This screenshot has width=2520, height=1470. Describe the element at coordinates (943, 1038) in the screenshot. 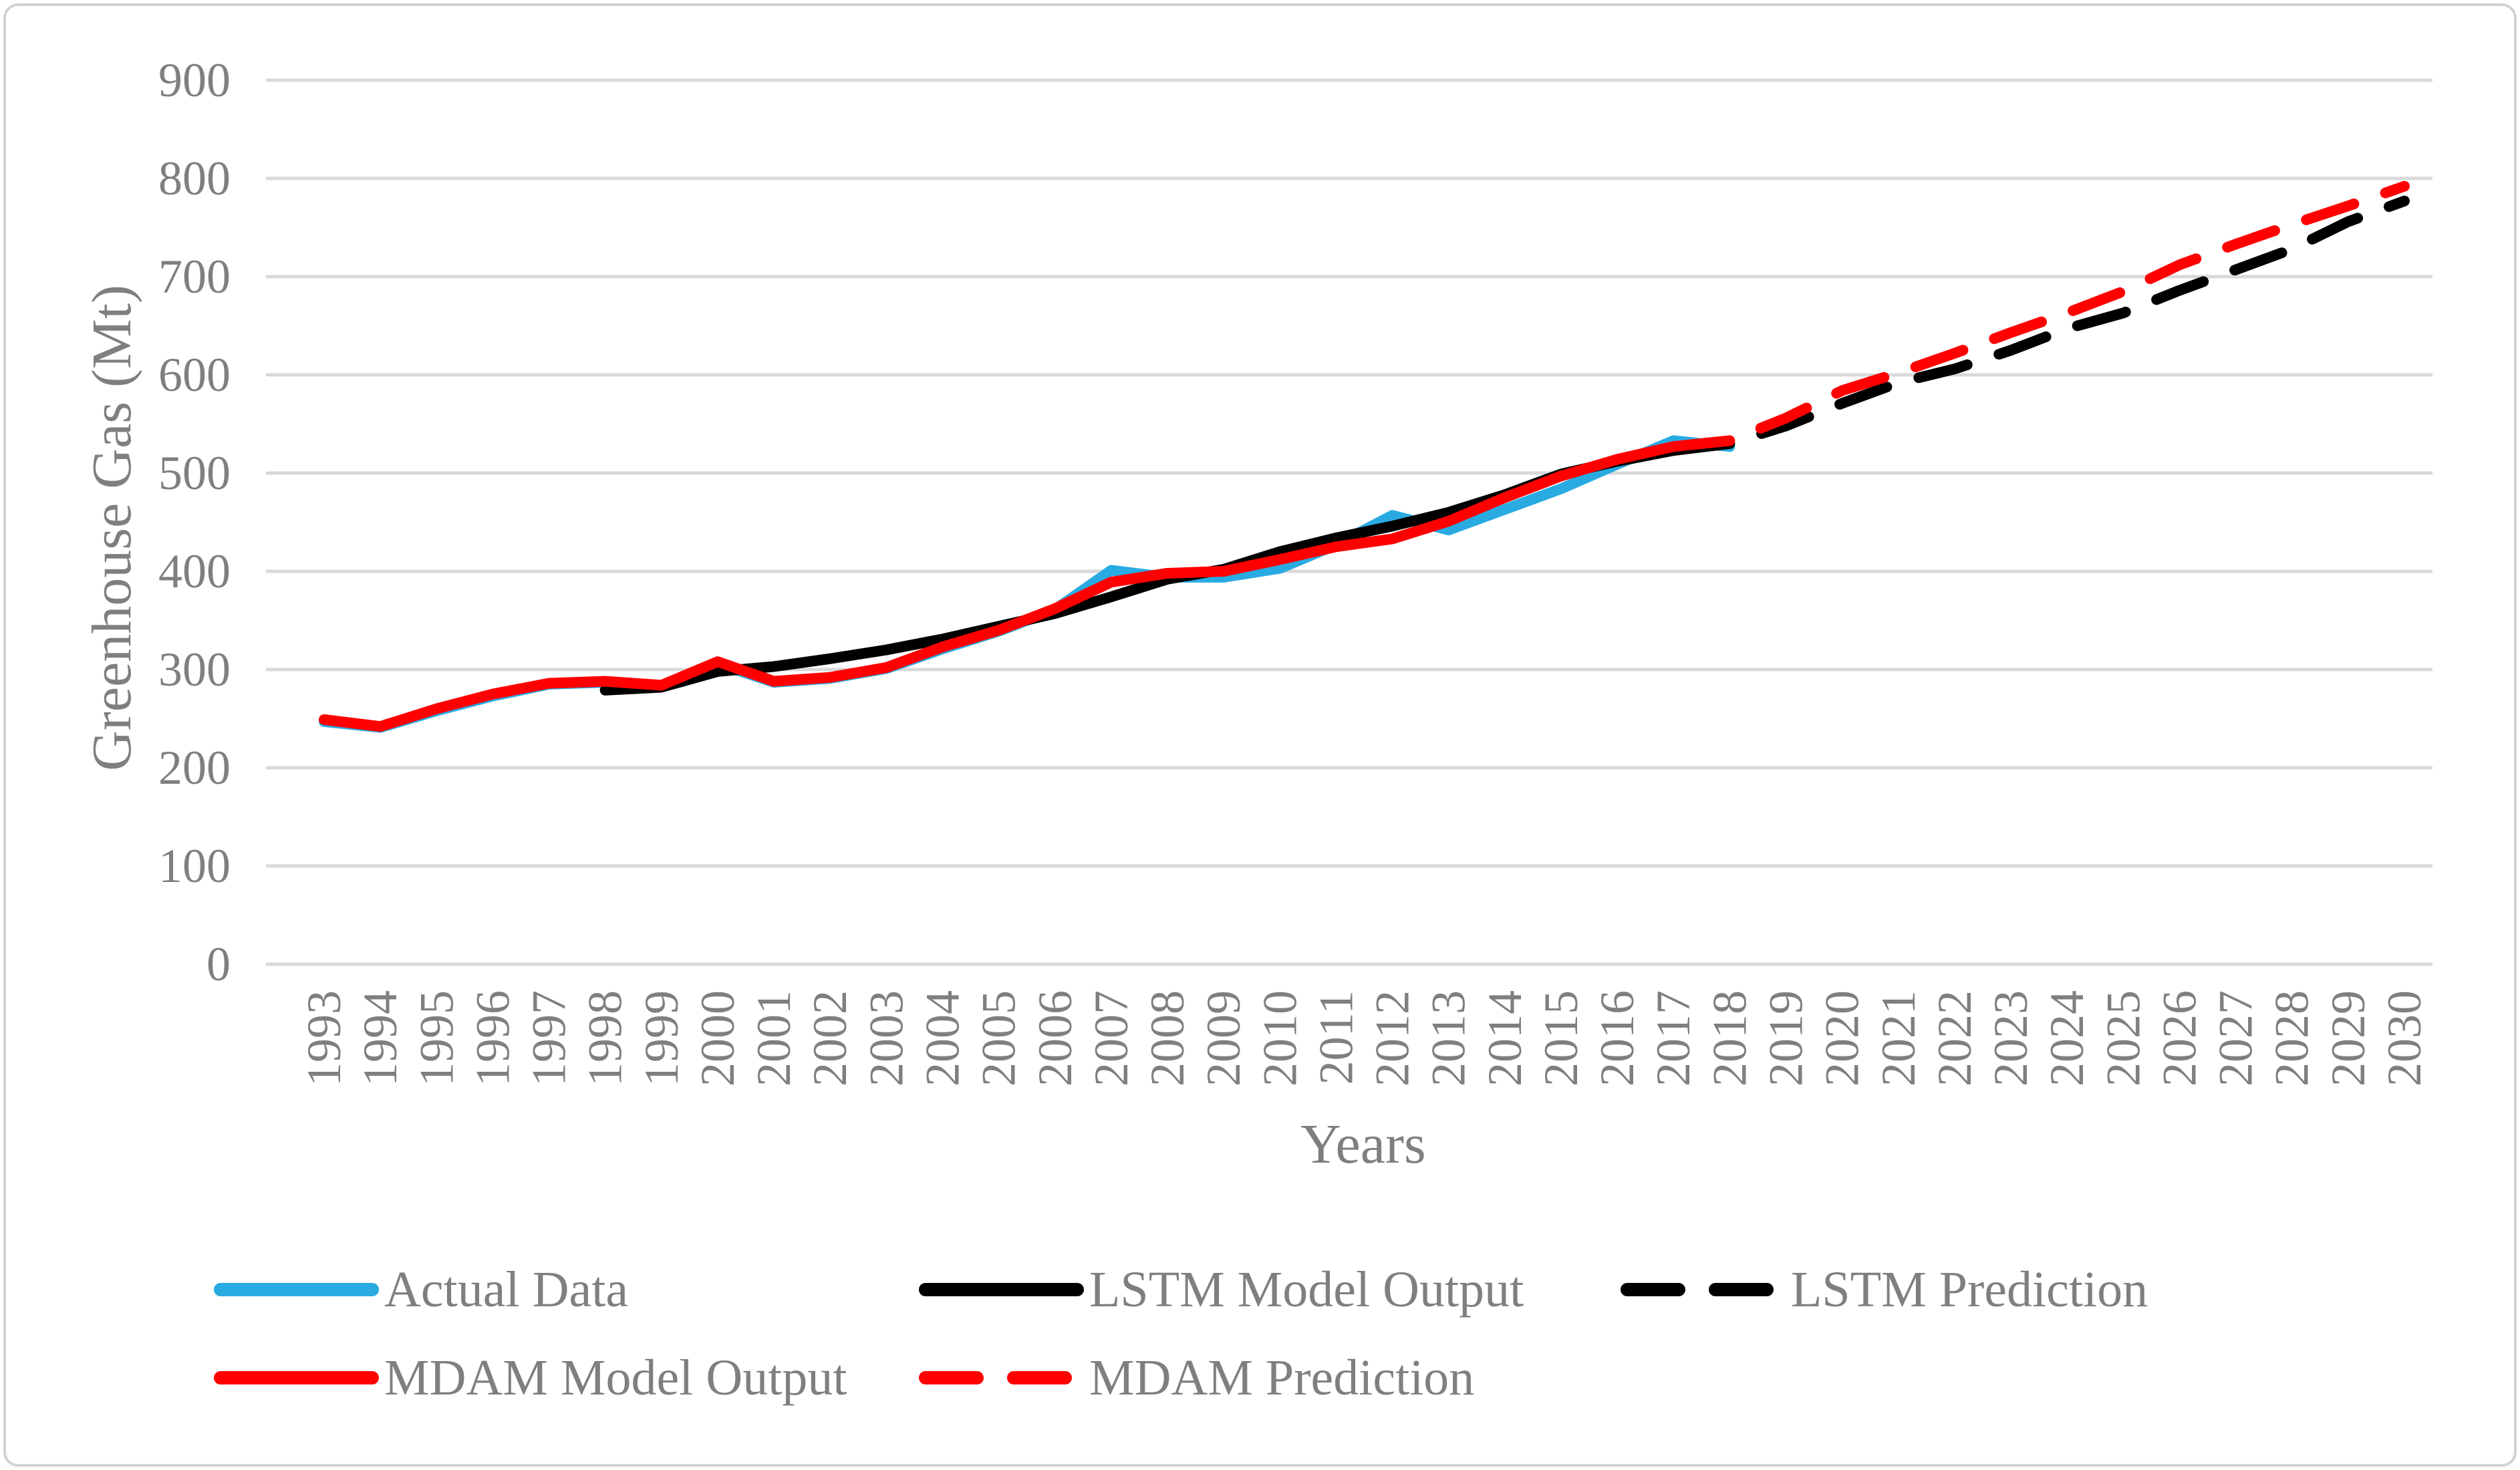

I see `x-tick-label-2004: 2004` at that location.